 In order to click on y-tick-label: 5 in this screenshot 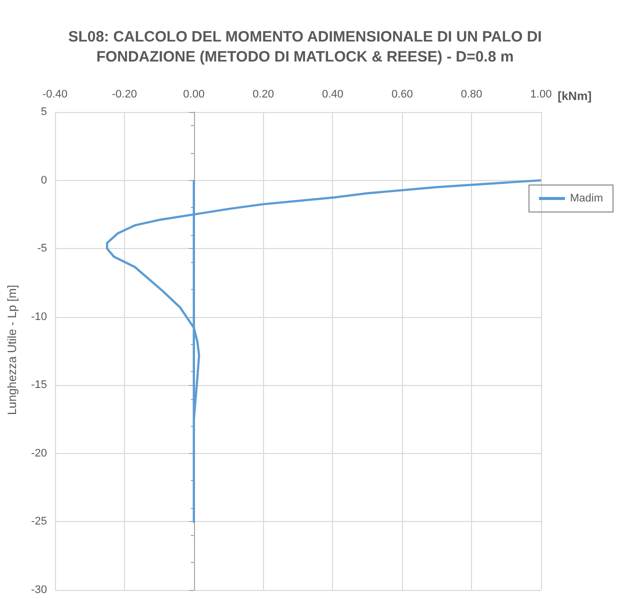, I will do `click(43, 112)`.